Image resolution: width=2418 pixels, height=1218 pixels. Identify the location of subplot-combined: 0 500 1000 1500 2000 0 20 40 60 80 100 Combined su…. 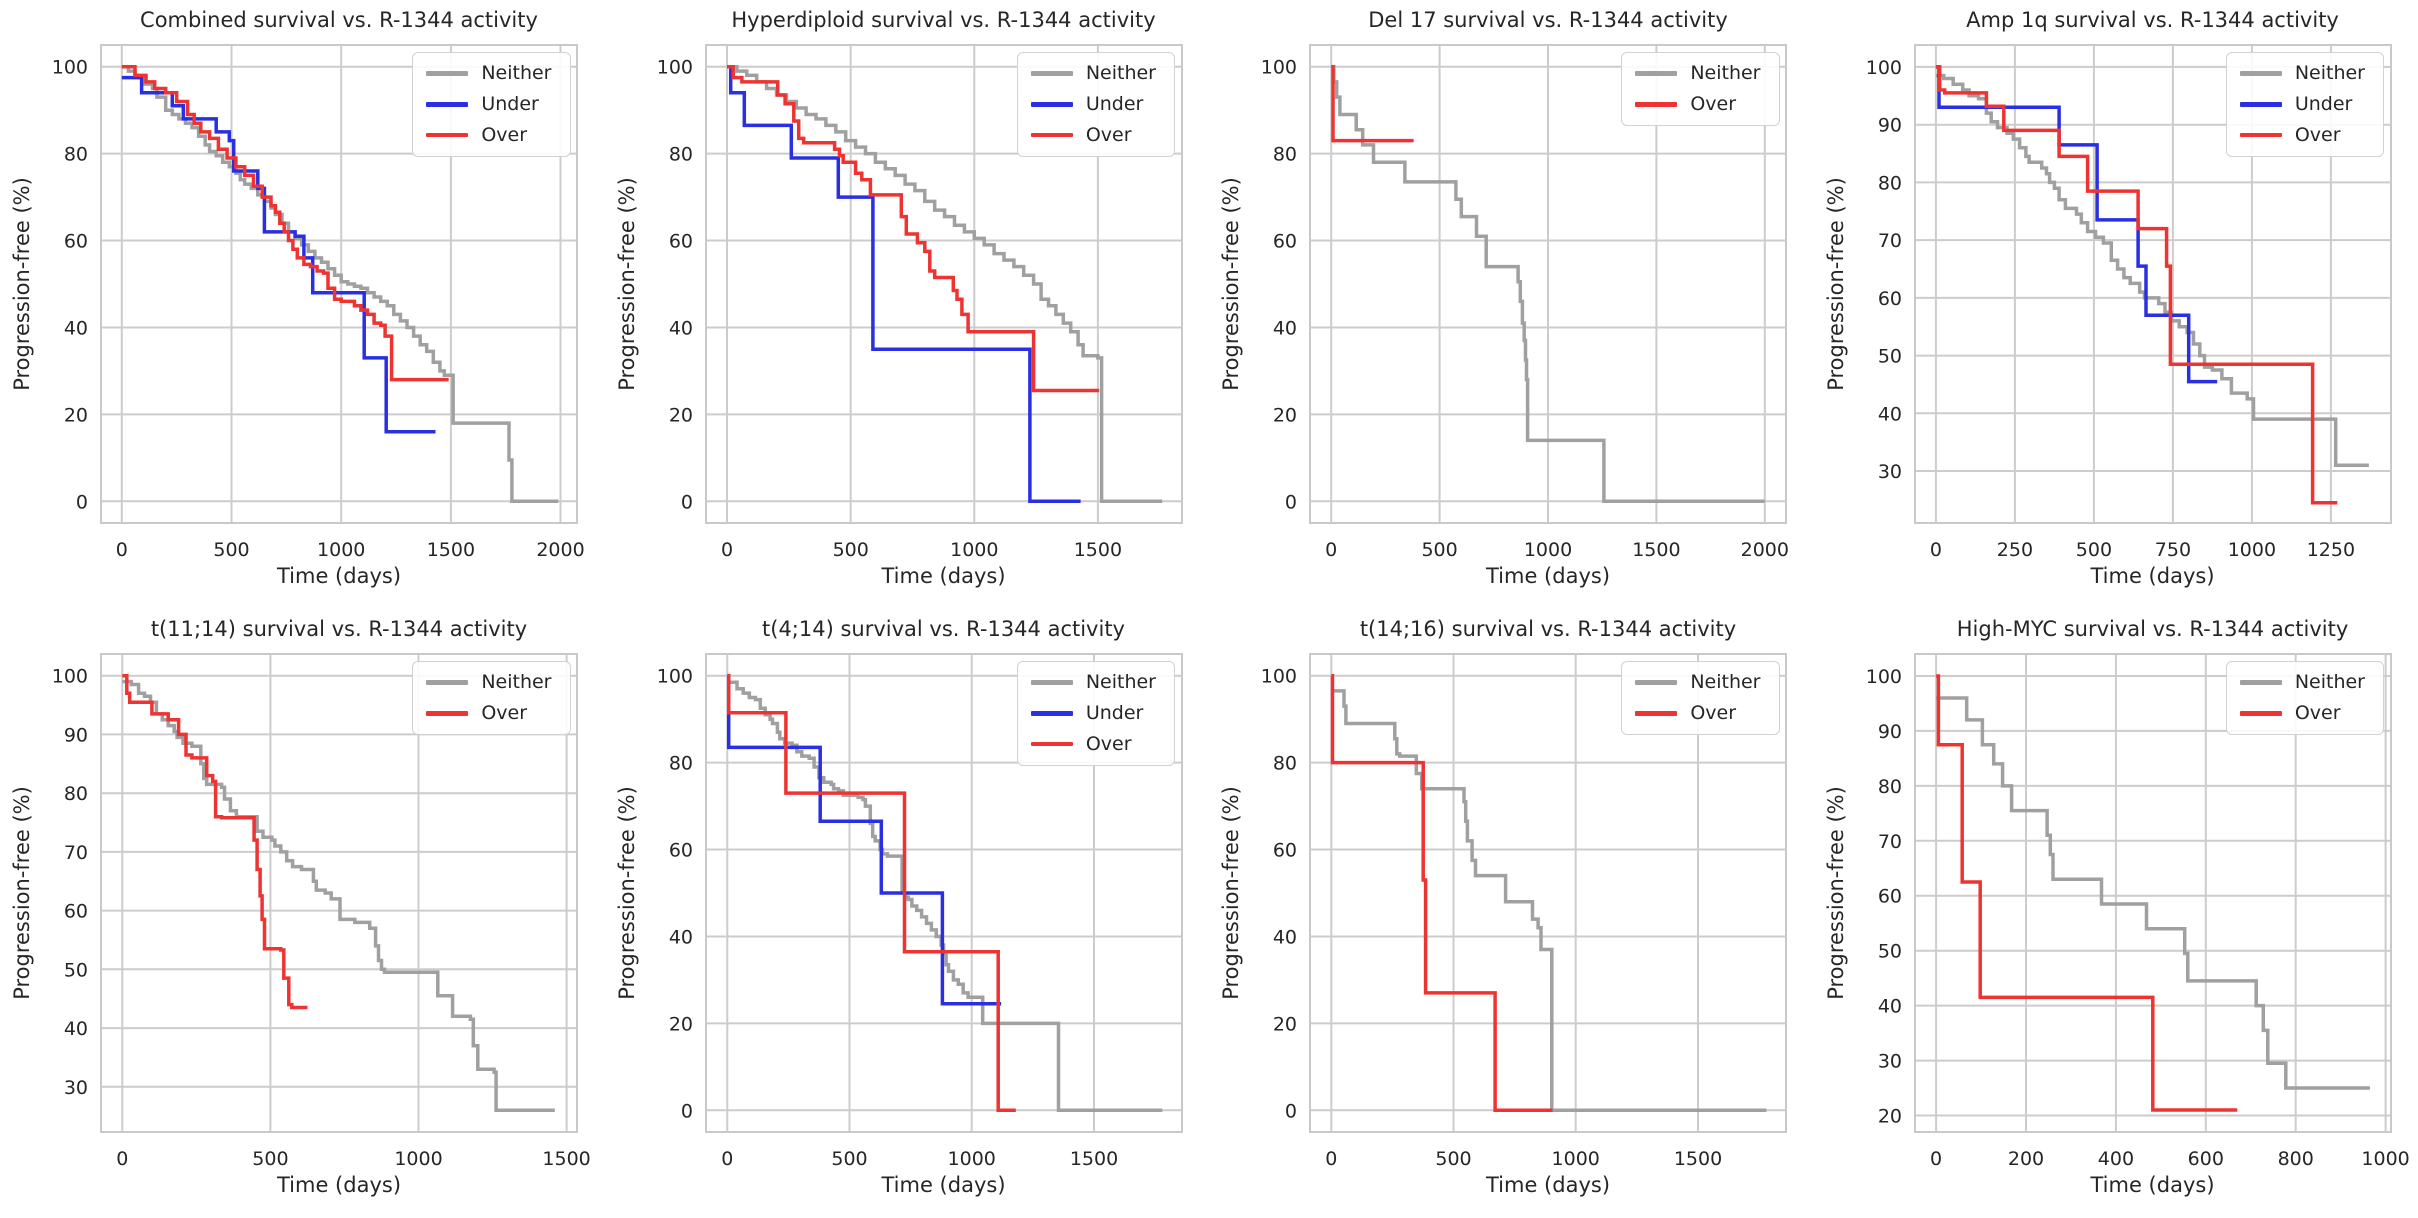
(302, 304).